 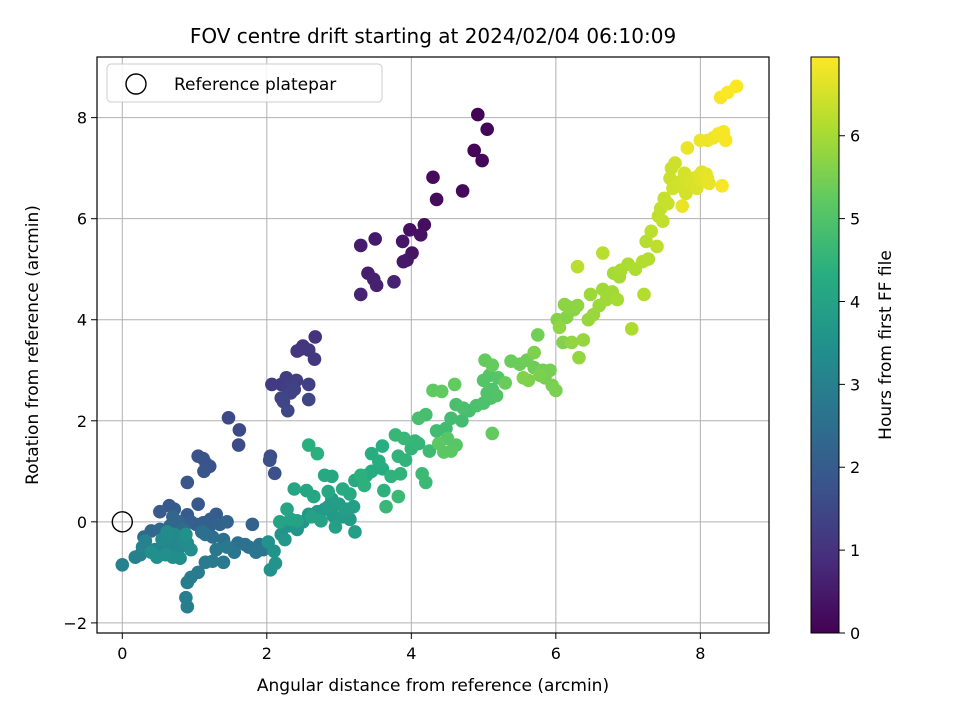 I want to click on x-tick-label: 2, so click(x=267, y=653).